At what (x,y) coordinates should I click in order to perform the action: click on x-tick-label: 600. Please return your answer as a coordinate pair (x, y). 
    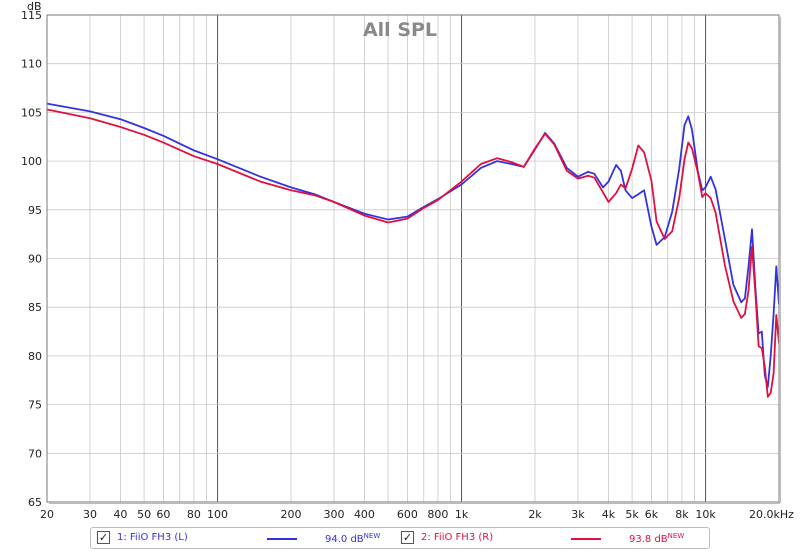
    Looking at the image, I should click on (407, 514).